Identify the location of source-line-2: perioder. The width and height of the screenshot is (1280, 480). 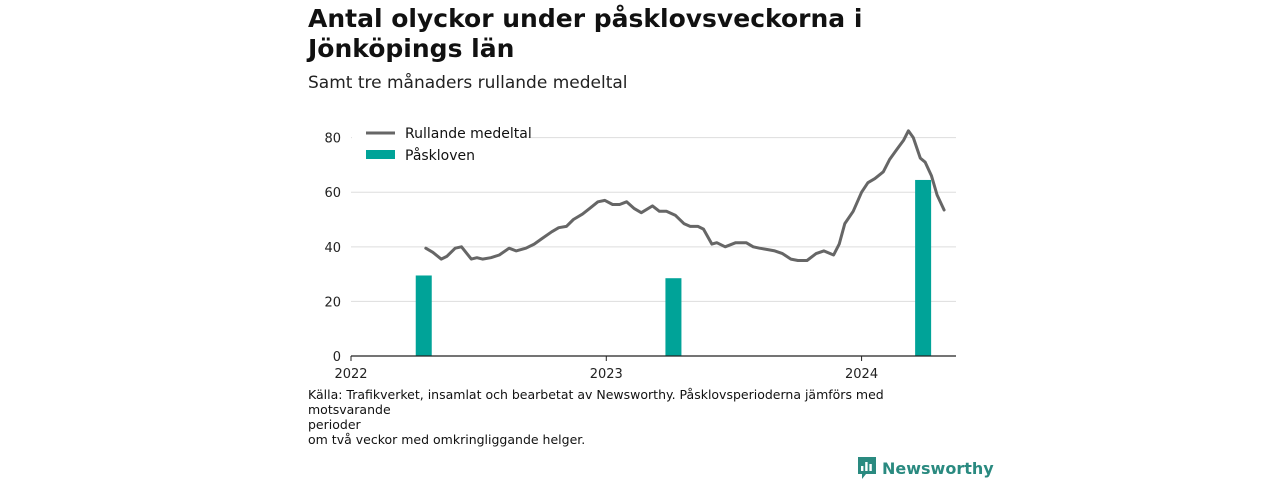
(334, 424).